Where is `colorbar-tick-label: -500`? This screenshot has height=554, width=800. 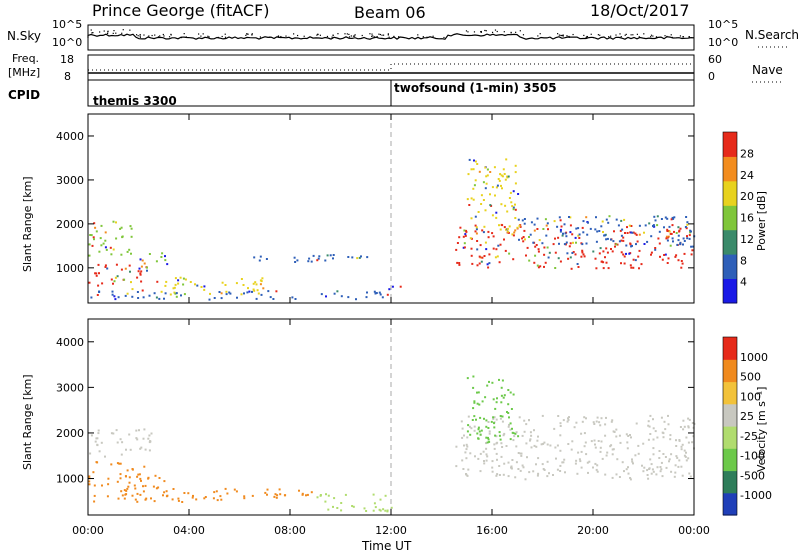
colorbar-tick-label: -500 is located at coordinates (752, 475).